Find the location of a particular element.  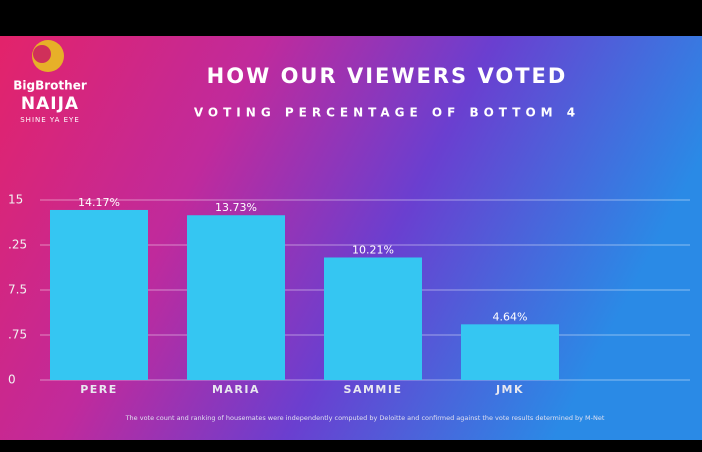

value-label: 10.21% is located at coordinates (373, 249).